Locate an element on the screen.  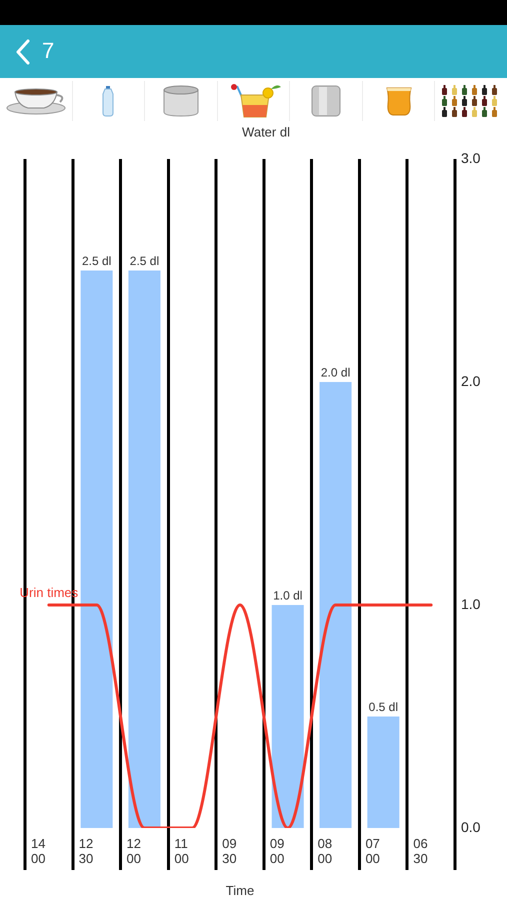
data-label: 2.0 dl is located at coordinates (335, 372).